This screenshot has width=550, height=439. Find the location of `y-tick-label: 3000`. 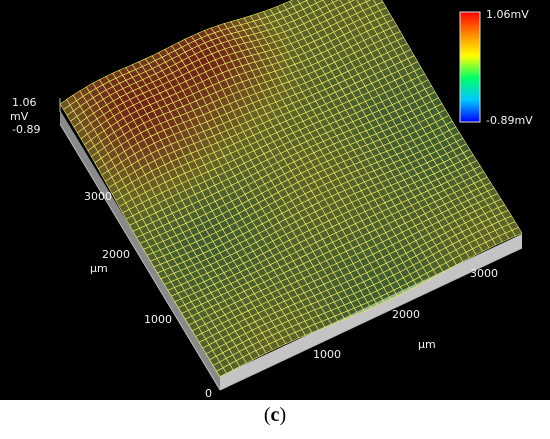

y-tick-label: 3000 is located at coordinates (98, 196).